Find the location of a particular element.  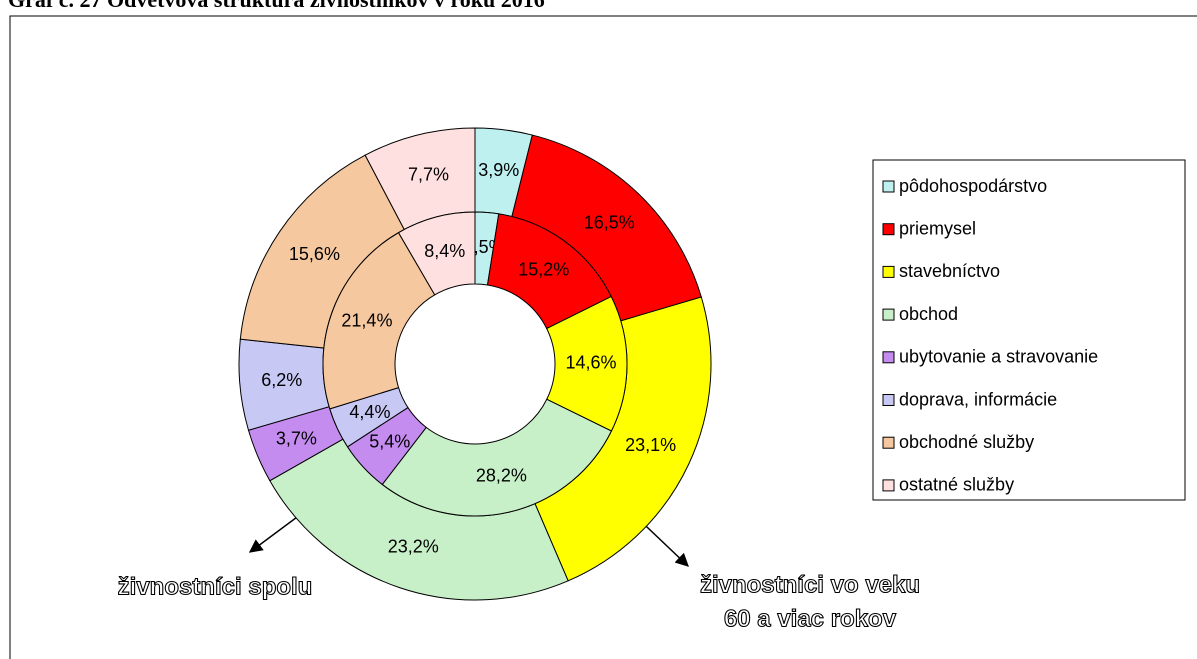

data-label: 5,4% is located at coordinates (389, 441).